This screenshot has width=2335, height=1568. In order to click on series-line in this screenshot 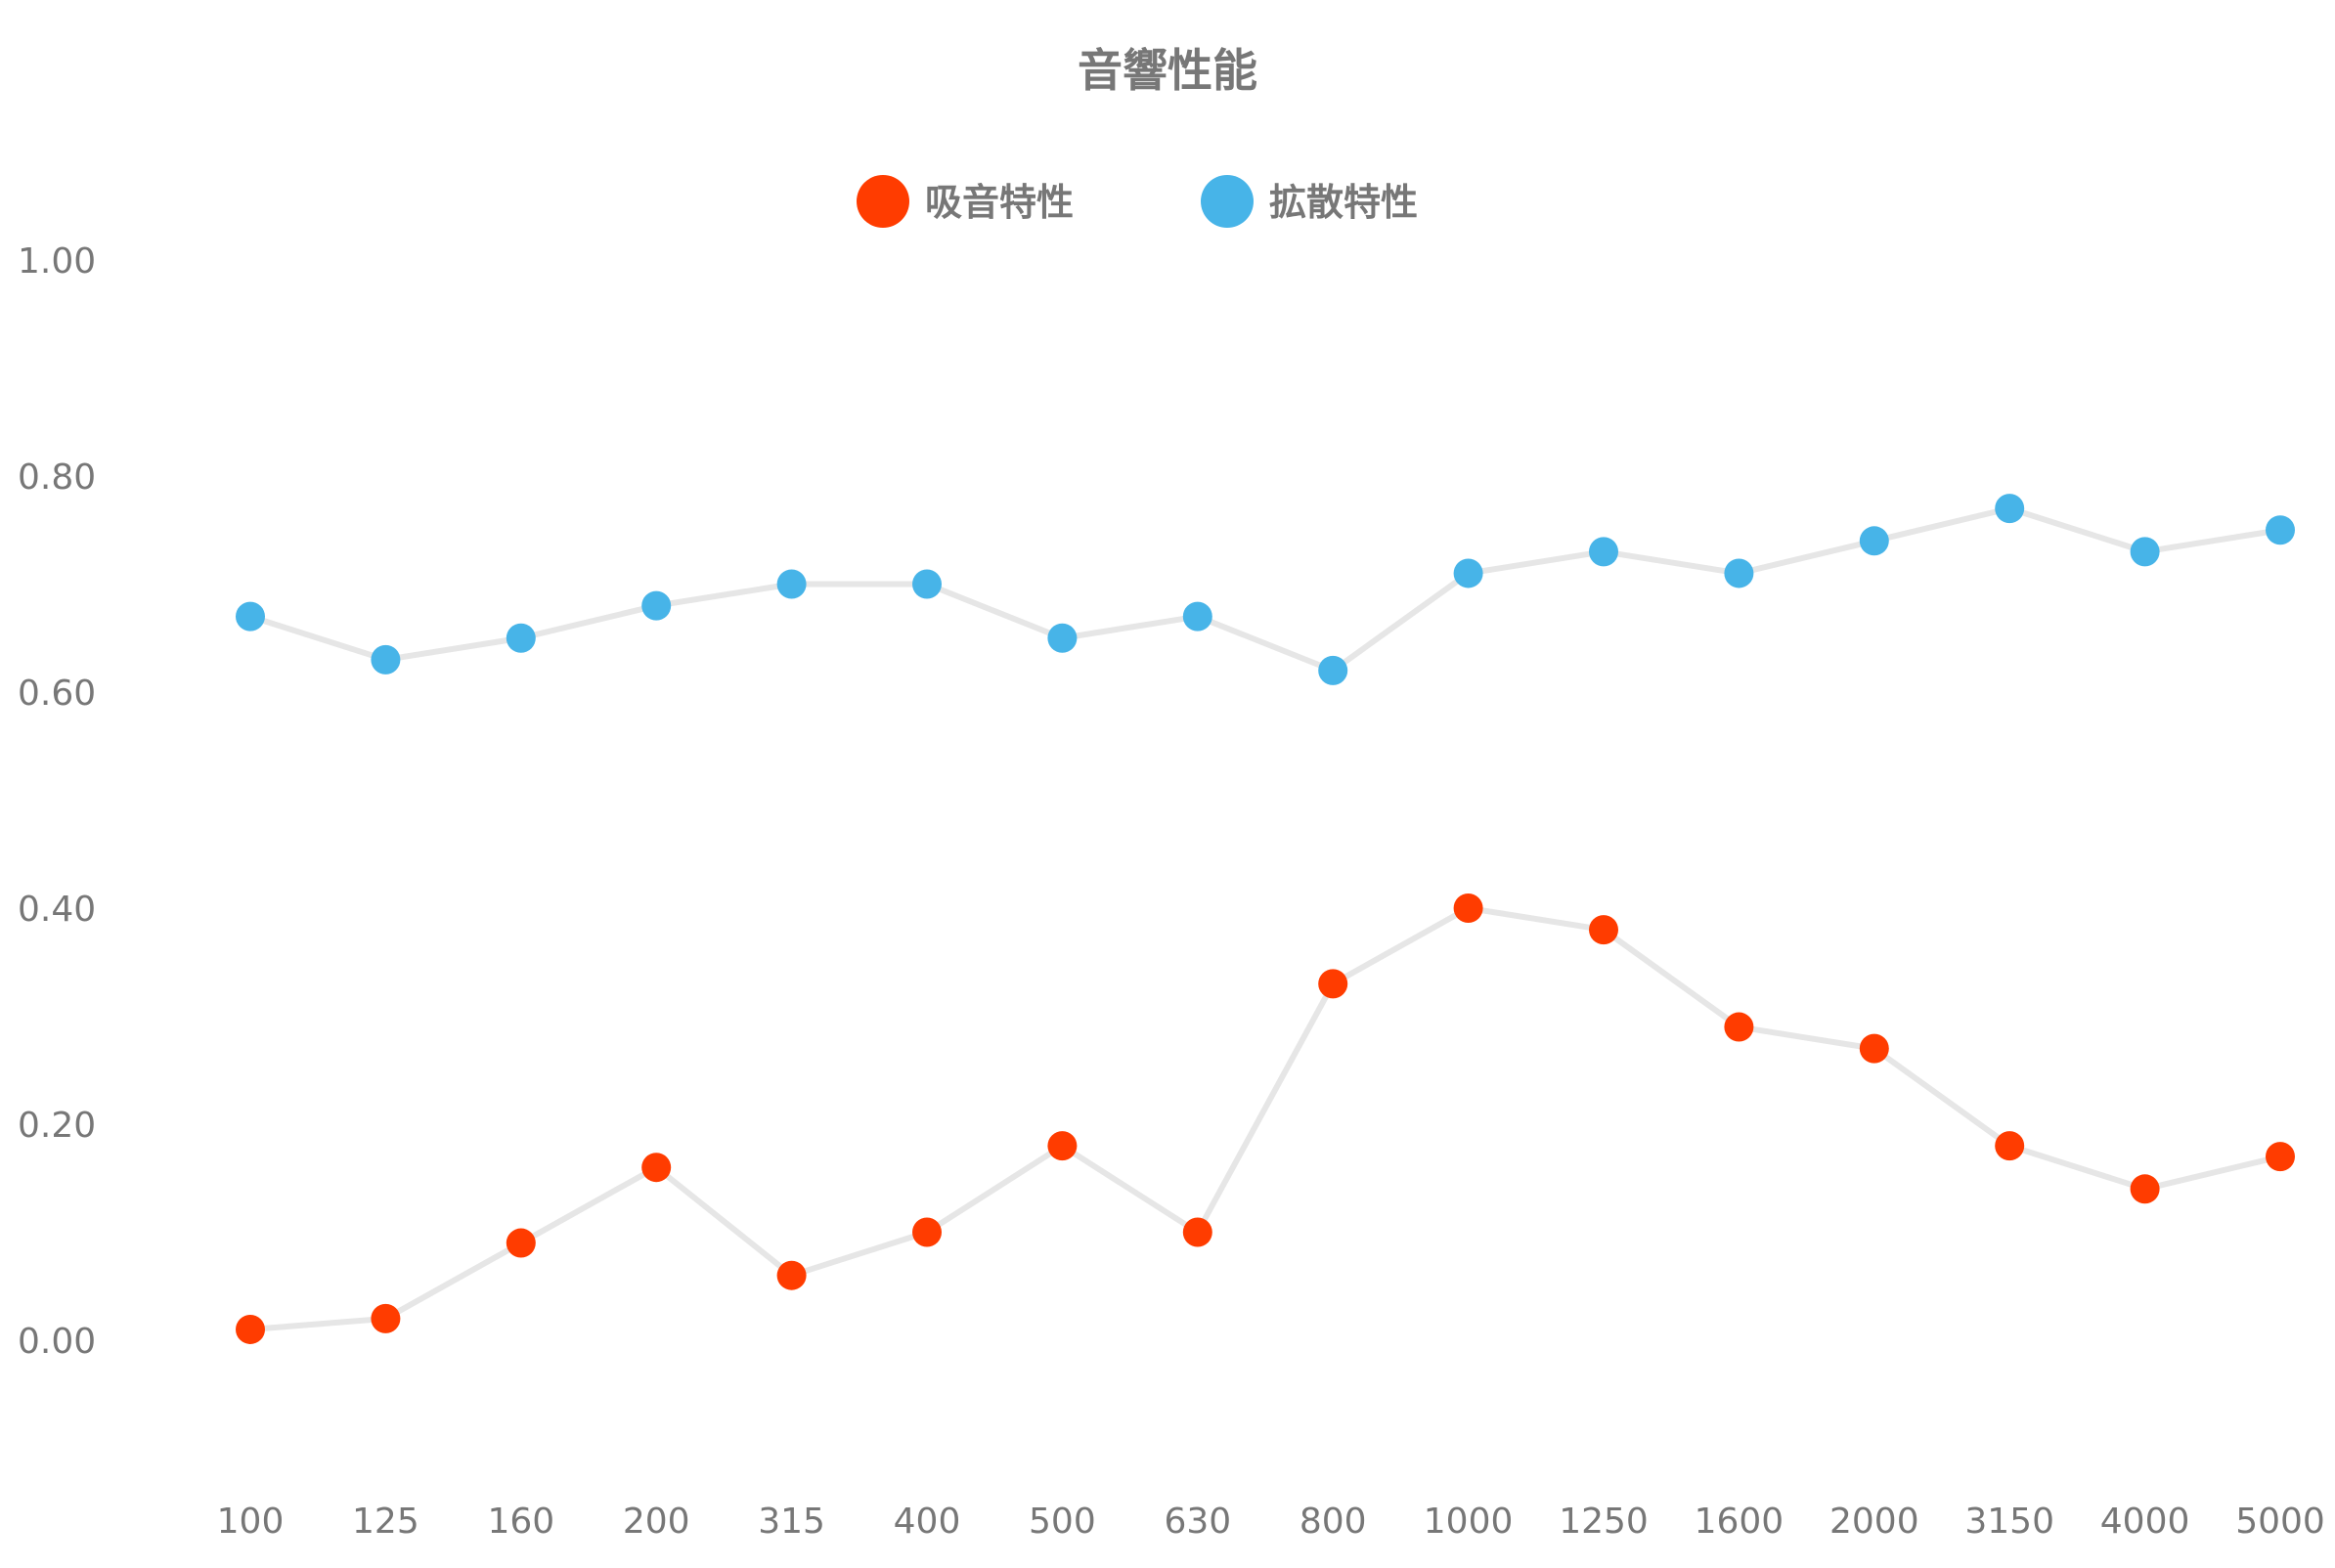, I will do `click(1265, 589)`.